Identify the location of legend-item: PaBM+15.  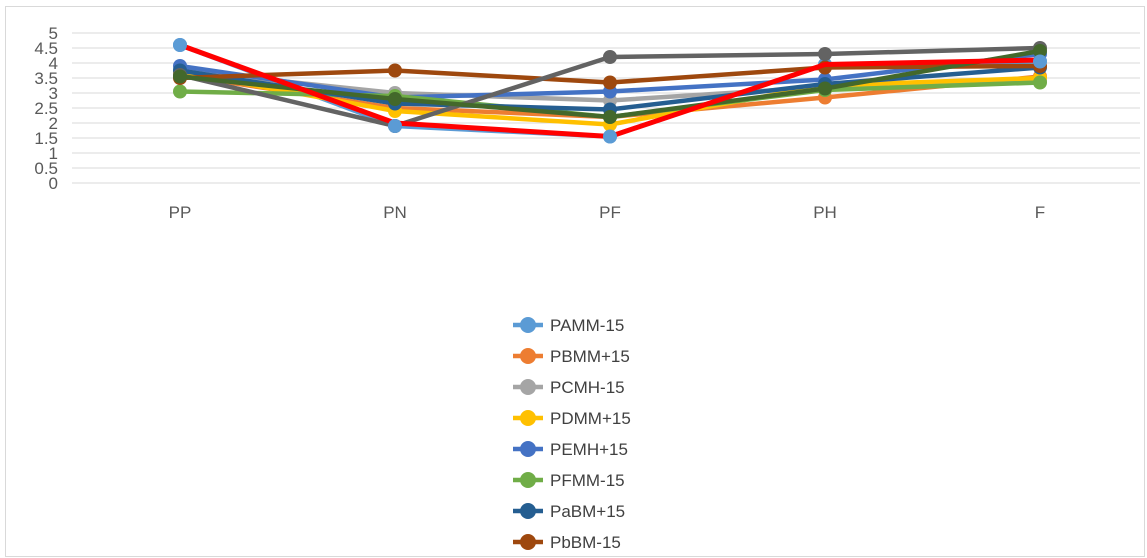
(569, 511).